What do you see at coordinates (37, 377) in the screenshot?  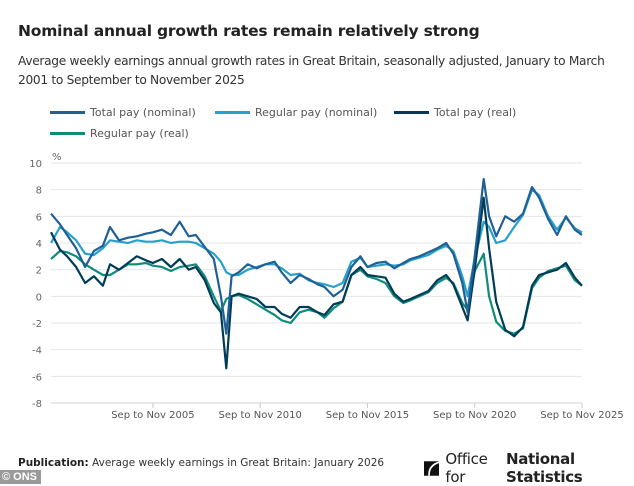 I see `y-tick-label: -6` at bounding box center [37, 377].